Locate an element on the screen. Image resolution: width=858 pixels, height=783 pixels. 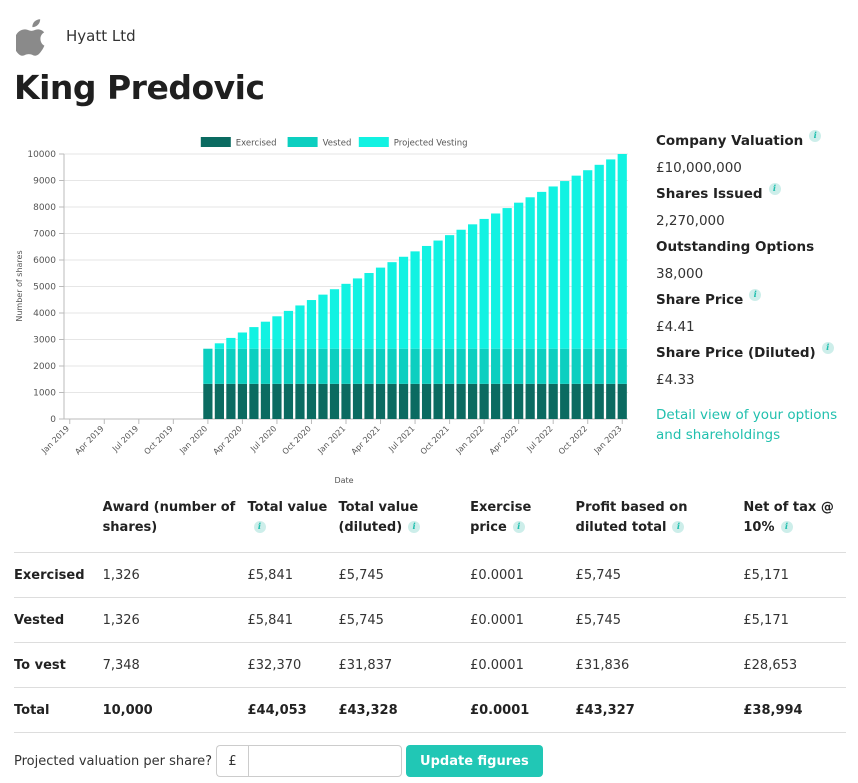
stat-value-shares-issued: 2,270,000 is located at coordinates (690, 220).